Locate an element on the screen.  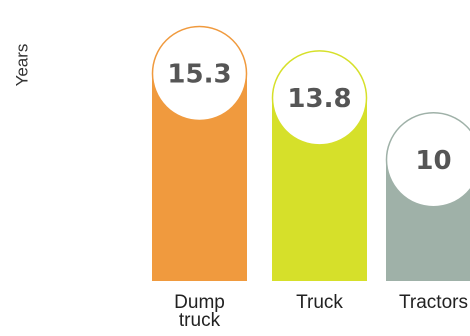
x-tick-label-2: Tractors is located at coordinates (433, 302).